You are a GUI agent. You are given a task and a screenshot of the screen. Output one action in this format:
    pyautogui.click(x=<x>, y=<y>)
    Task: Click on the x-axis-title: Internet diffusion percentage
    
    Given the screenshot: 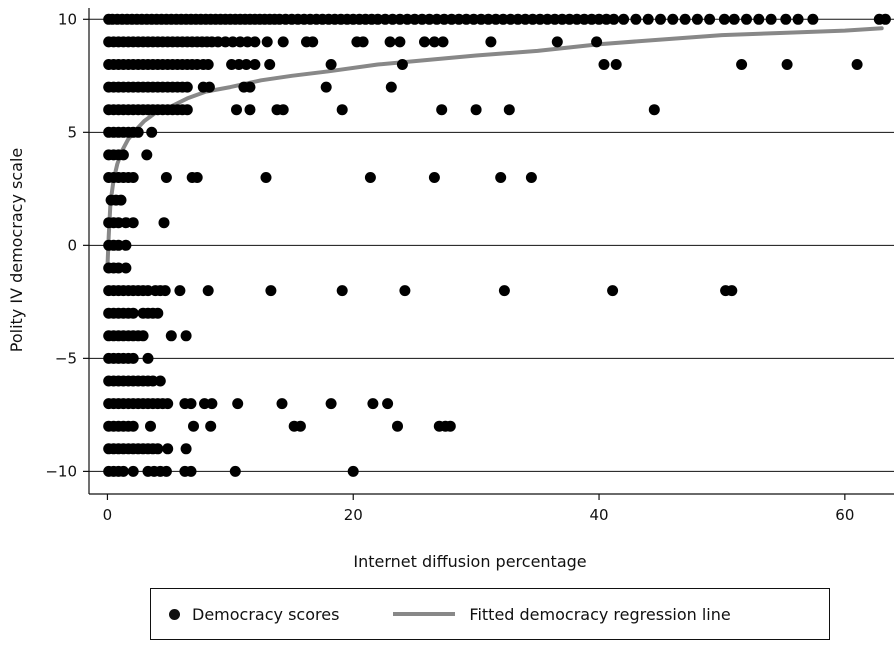 What is the action you would take?
    pyautogui.click(x=469, y=561)
    